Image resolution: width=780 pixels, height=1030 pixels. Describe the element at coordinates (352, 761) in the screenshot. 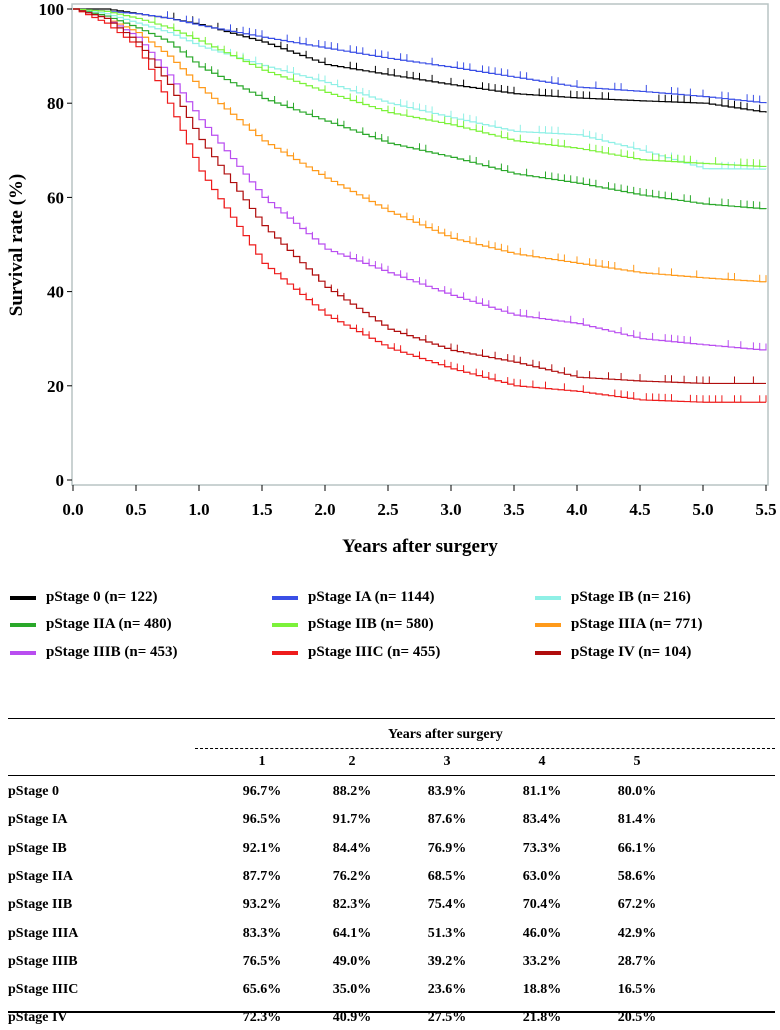

I see `column-header: 2` at that location.